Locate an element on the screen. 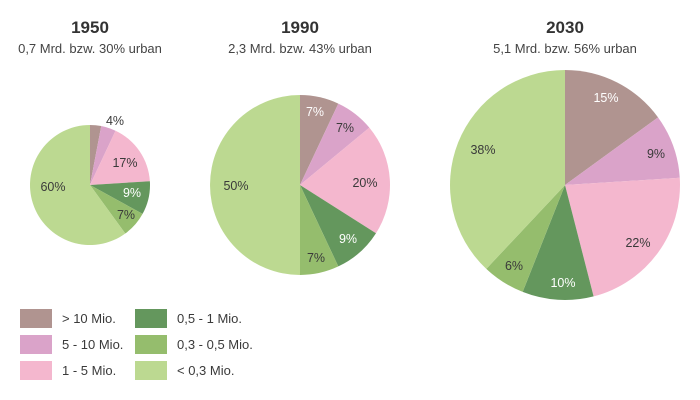  legend-label: 1 - 5 Mio. is located at coordinates (89, 370).